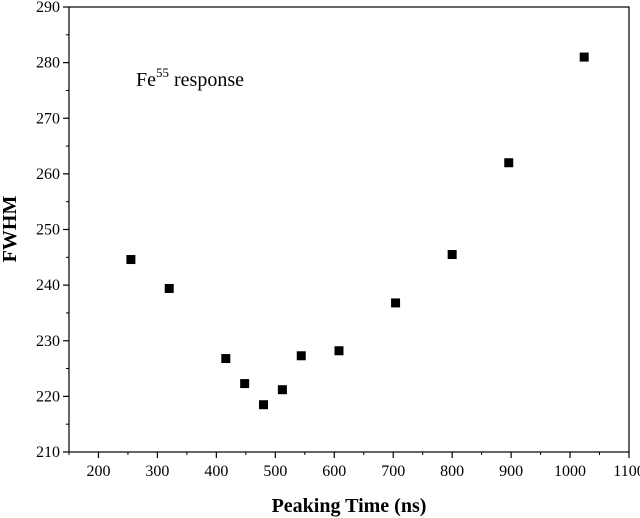  What do you see at coordinates (349, 506) in the screenshot?
I see `x-axis-title: Peaking Time (ns)` at bounding box center [349, 506].